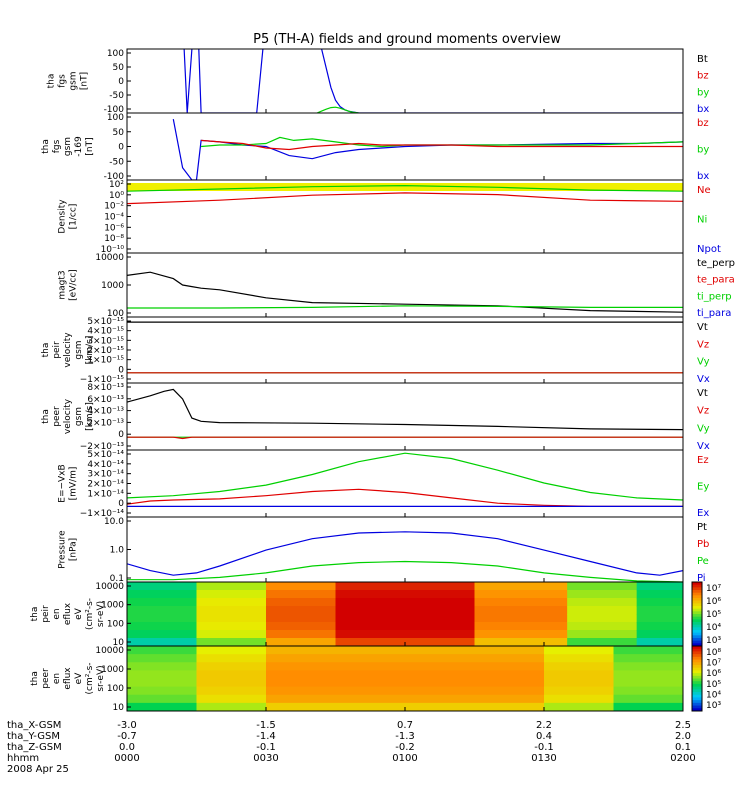 This screenshot has width=750, height=800. I want to click on y-axis-label-line: eflux, so click(68, 678).